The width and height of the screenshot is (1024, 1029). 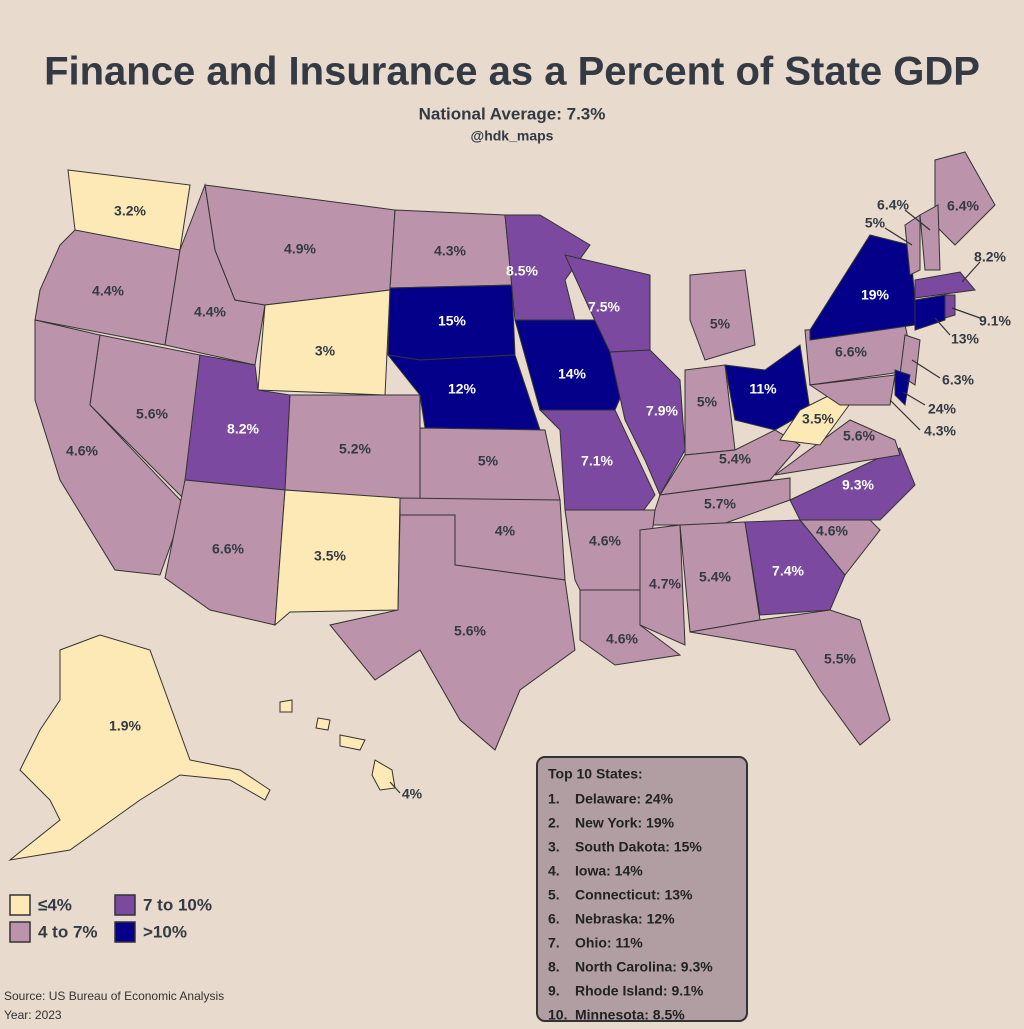 What do you see at coordinates (330, 556) in the screenshot?
I see `state-label: 3.5%` at bounding box center [330, 556].